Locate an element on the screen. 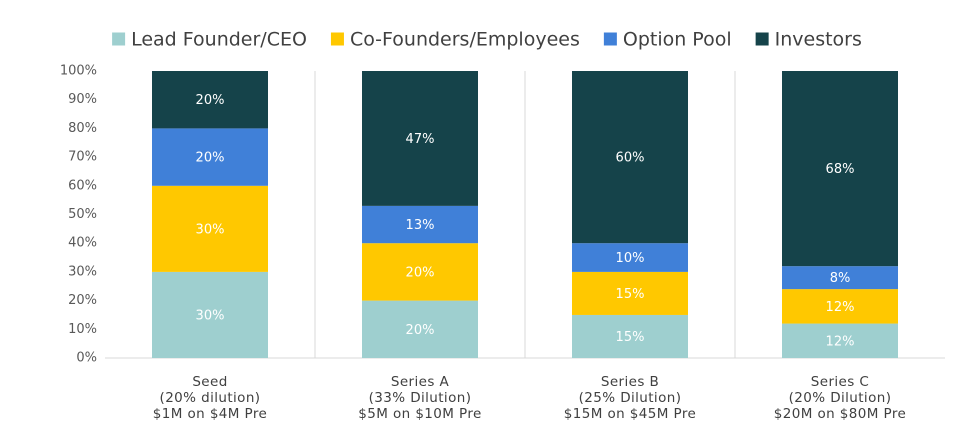 This screenshot has height=437, width=974. data-label-investors: 68% is located at coordinates (840, 169).